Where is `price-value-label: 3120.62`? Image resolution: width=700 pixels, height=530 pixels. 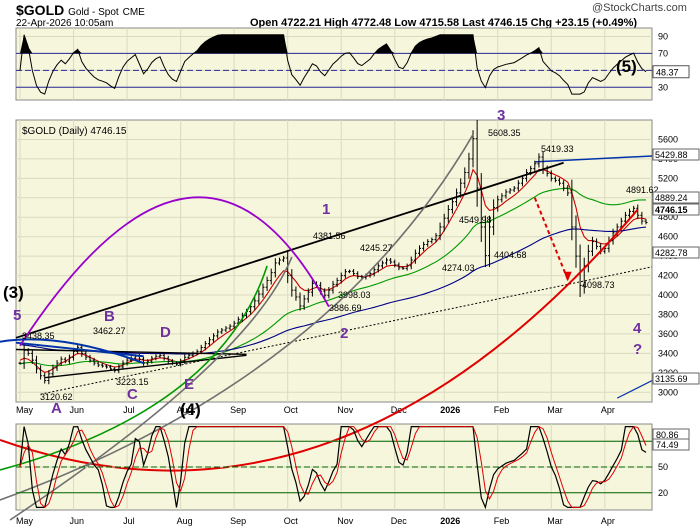
price-value-label: 3120.62 is located at coordinates (56, 397).